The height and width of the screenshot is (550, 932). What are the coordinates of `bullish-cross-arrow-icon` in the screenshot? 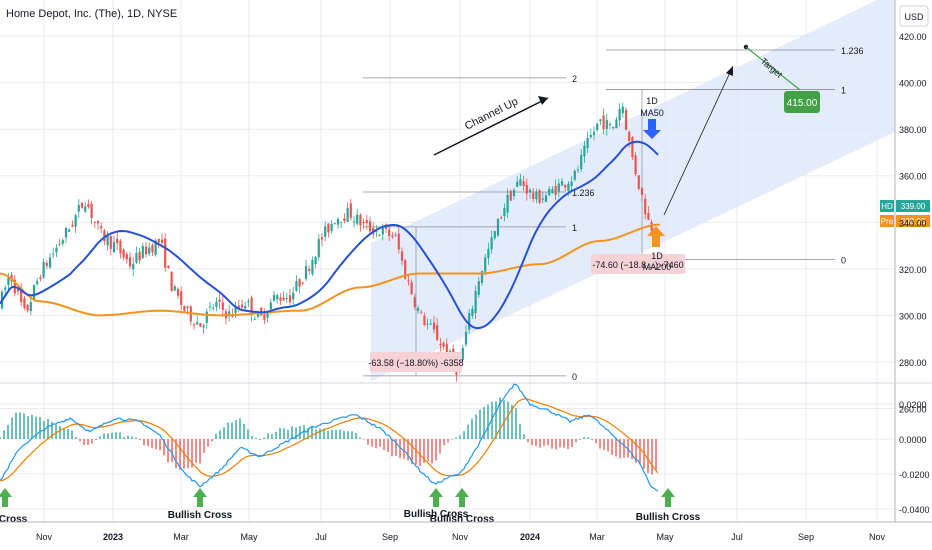 It's located at (462, 497).